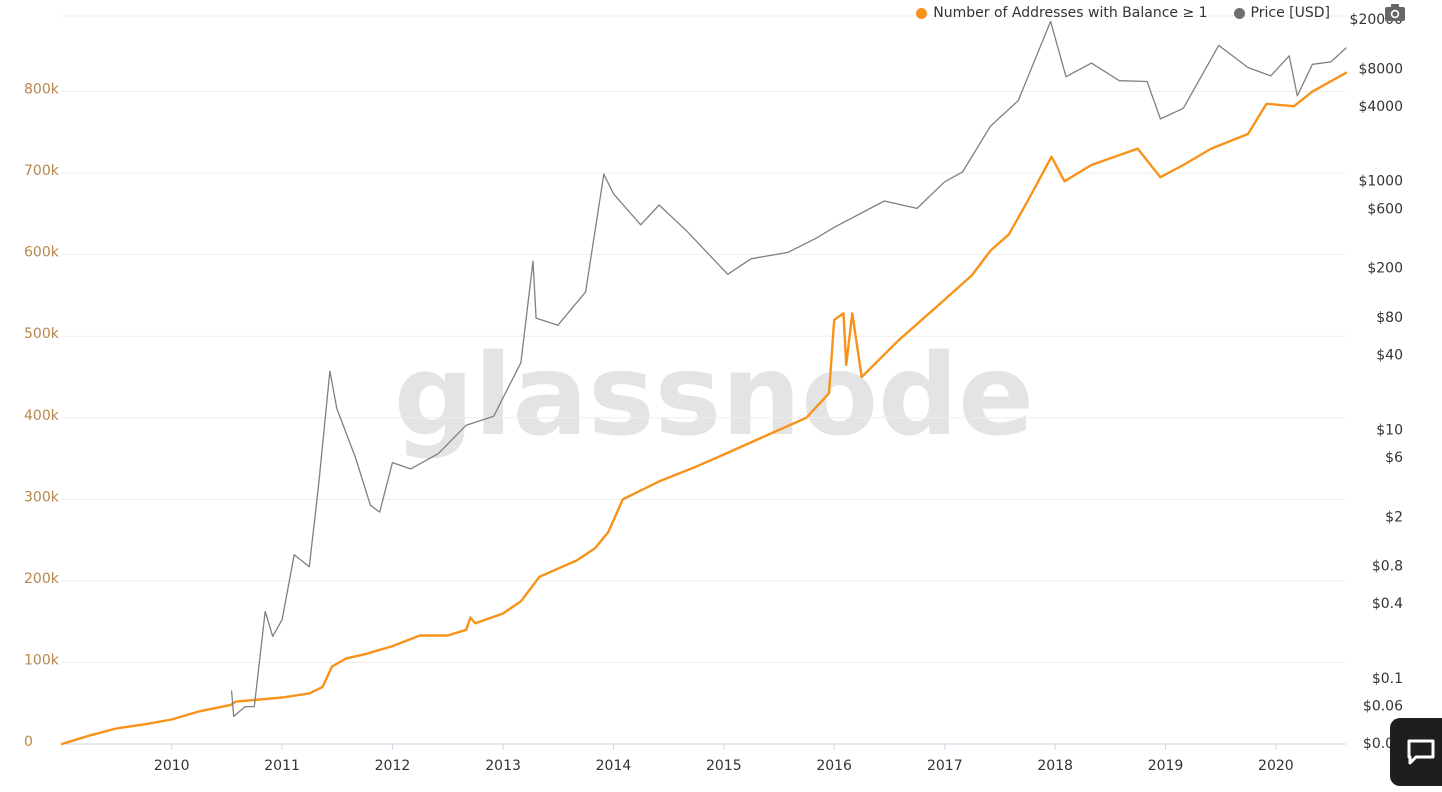 This screenshot has height=792, width=1442. I want to click on legend-dot-price, so click(1239, 13).